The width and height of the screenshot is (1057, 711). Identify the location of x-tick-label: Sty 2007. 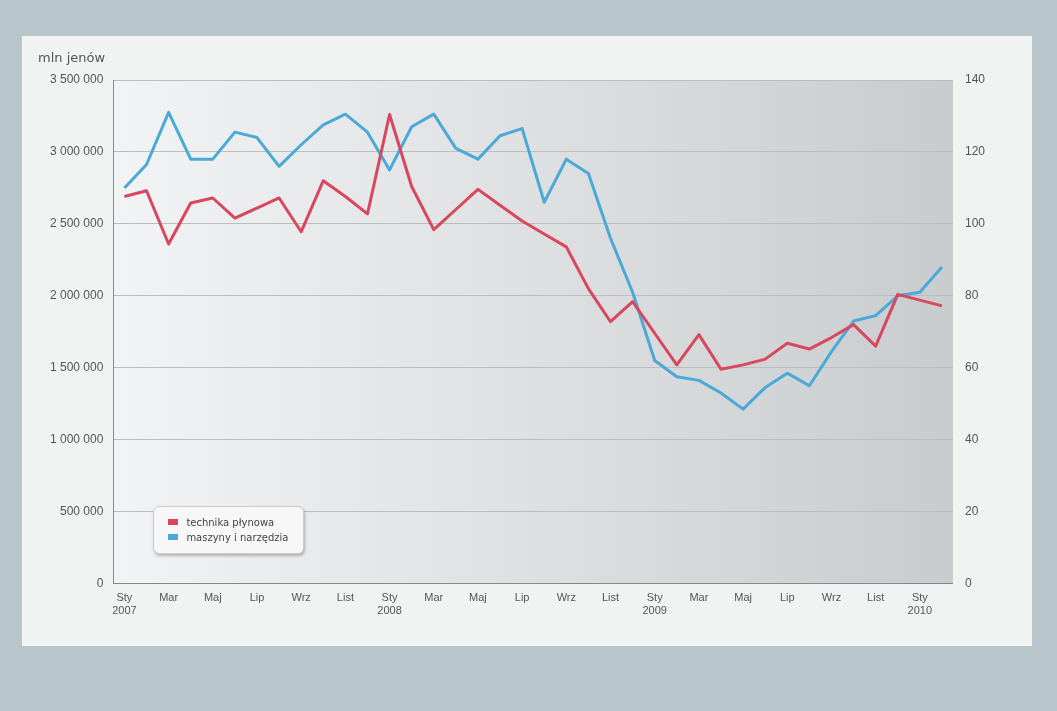
(124, 604).